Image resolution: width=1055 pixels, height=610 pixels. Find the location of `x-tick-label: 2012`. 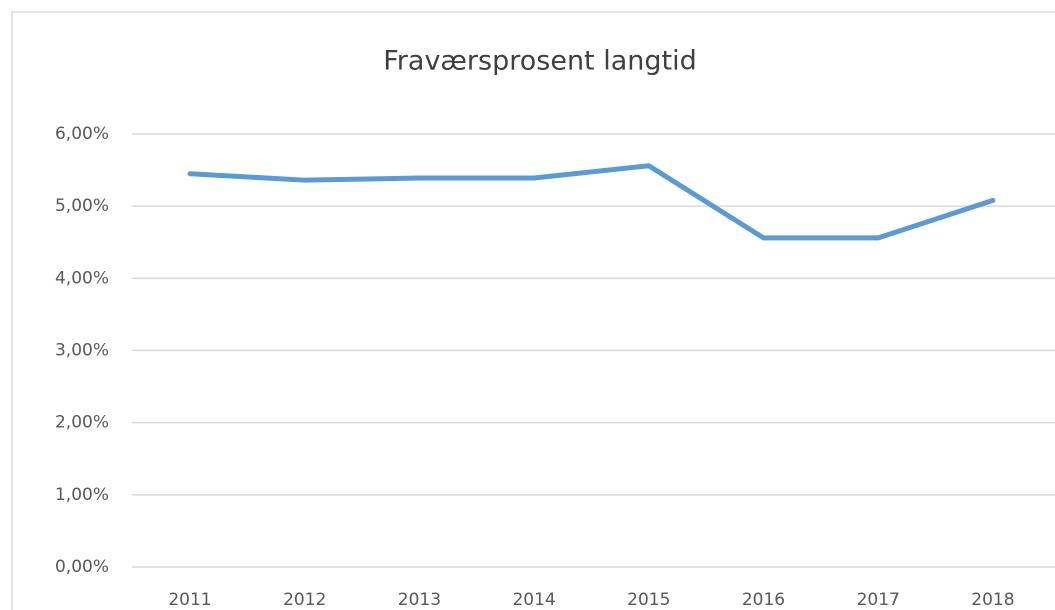

x-tick-label: 2012 is located at coordinates (304, 600).